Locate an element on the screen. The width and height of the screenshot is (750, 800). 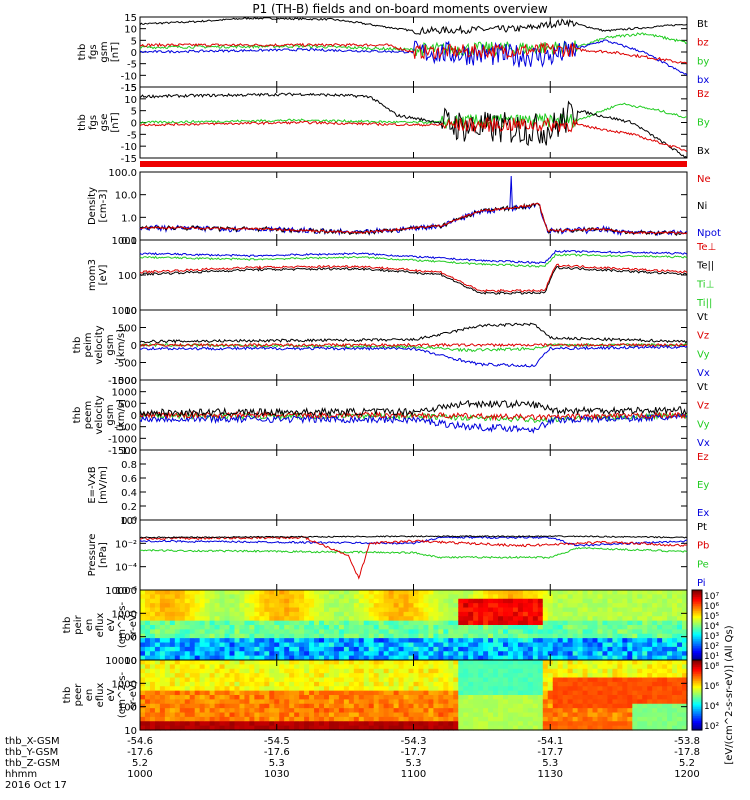
y-tick-label: 15 is located at coordinates (130, 18).